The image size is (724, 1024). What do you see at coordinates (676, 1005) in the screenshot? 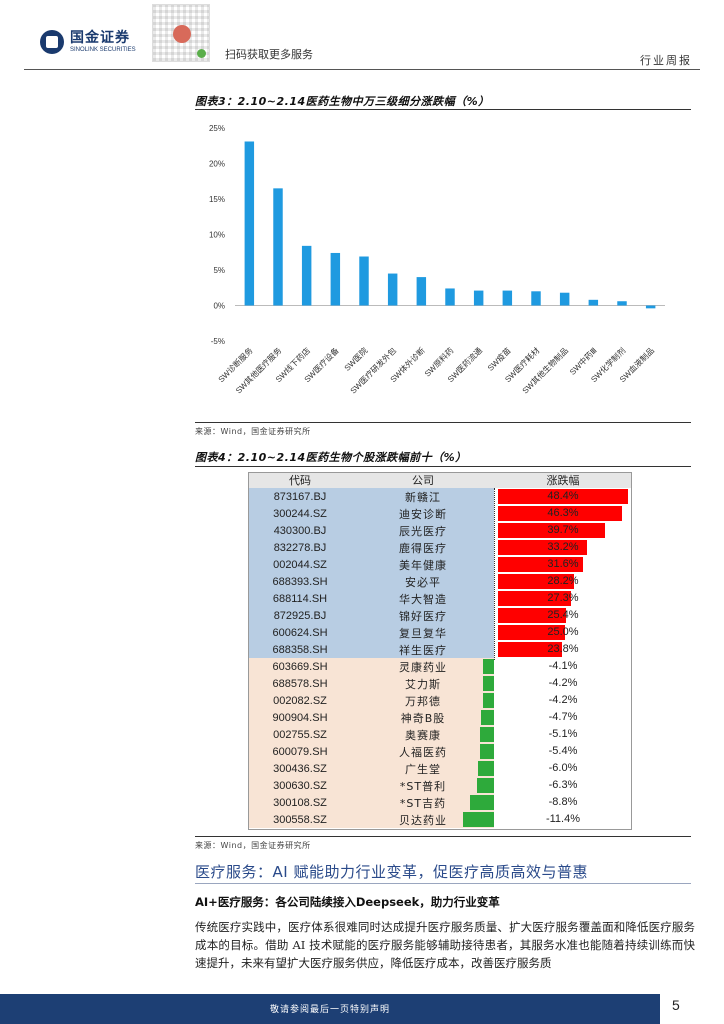
I see `page-number: 5` at bounding box center [676, 1005].